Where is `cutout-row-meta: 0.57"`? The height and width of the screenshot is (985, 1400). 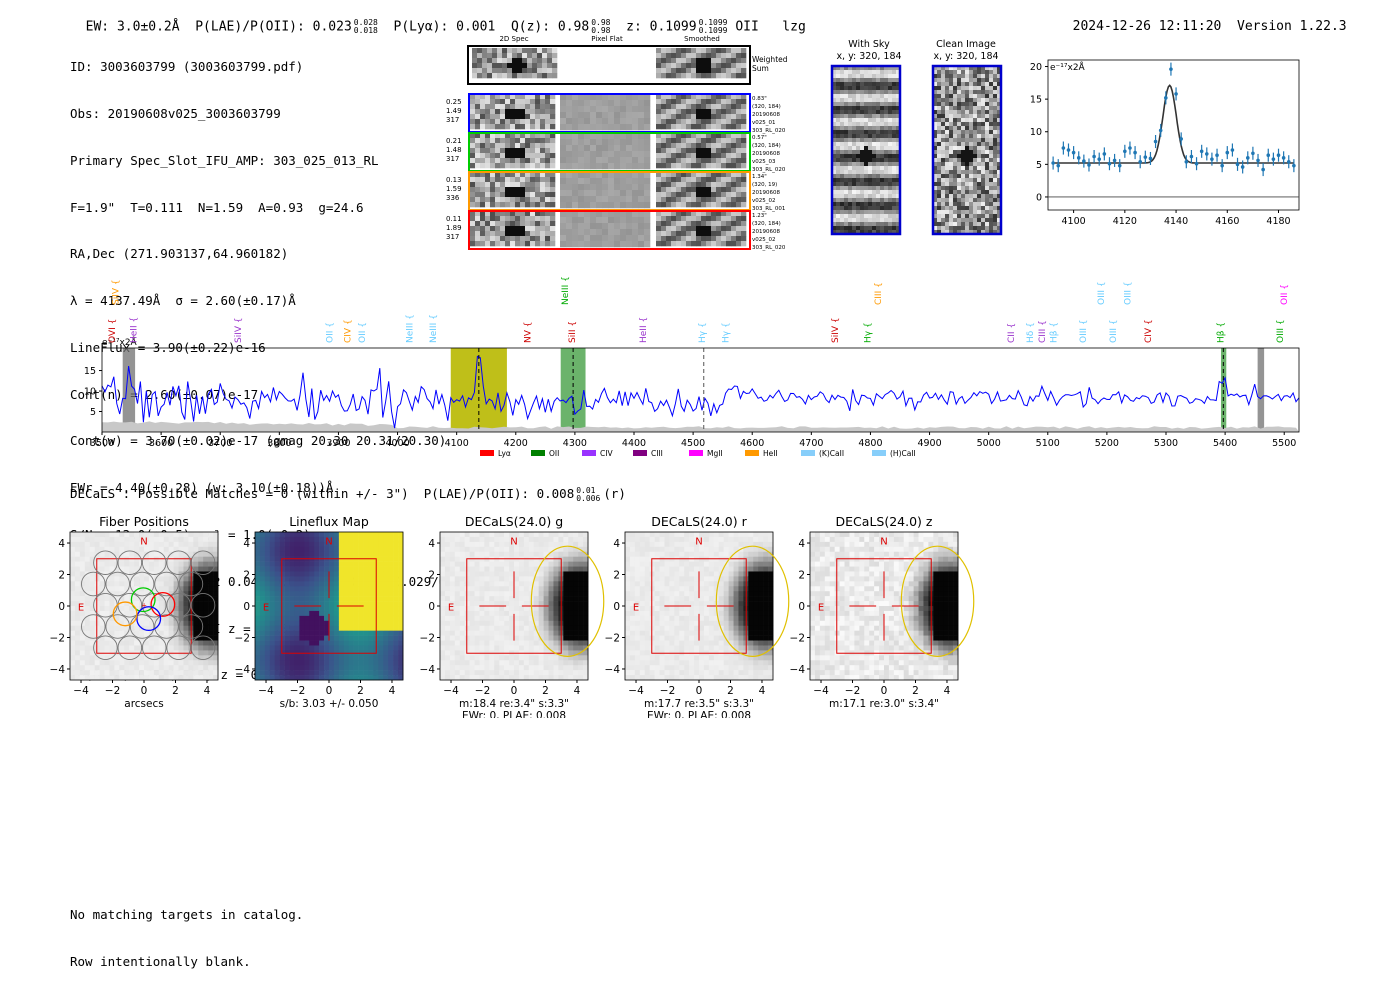 cutout-row-meta: 0.57" is located at coordinates (759, 138).